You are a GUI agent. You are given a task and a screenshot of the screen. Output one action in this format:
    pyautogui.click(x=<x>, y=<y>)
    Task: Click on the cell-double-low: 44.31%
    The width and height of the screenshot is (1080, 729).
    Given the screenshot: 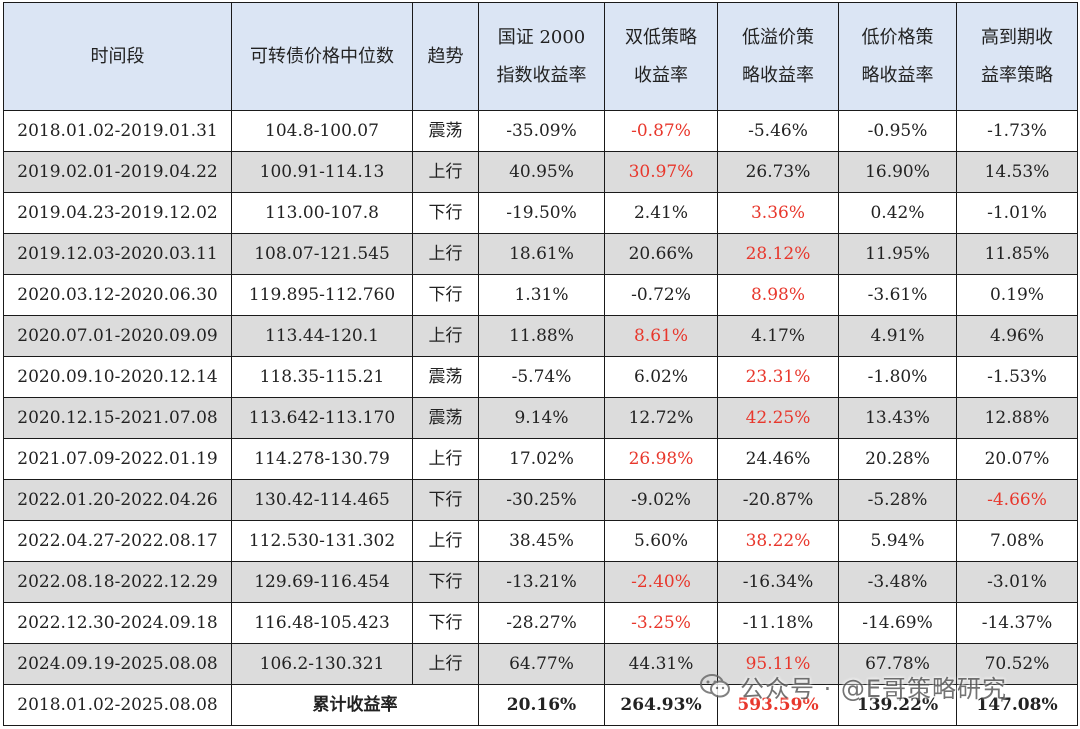 What is the action you would take?
    pyautogui.click(x=661, y=664)
    